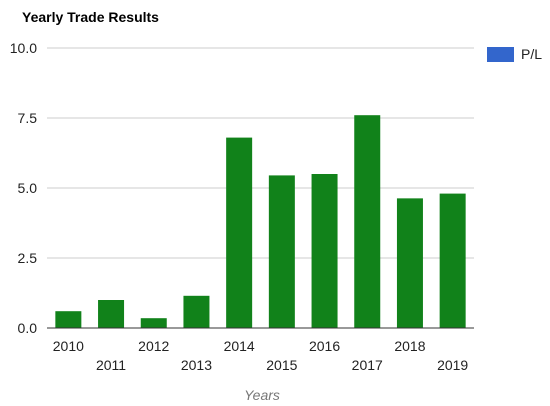  I want to click on x-tick-label: 2014, so click(239, 346).